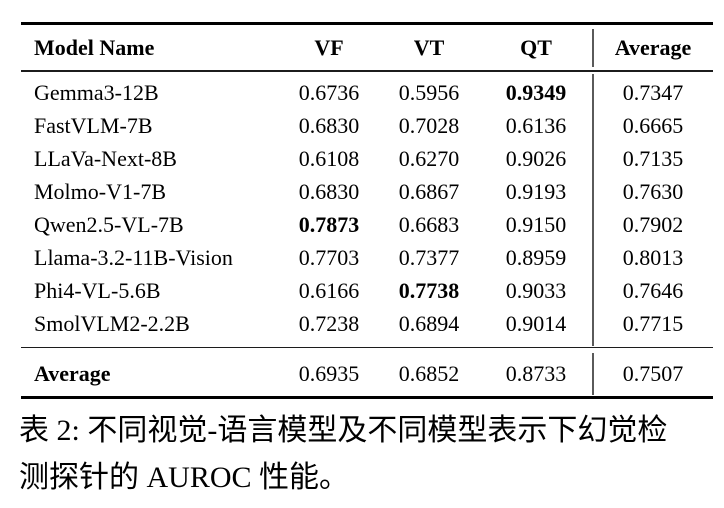 The height and width of the screenshot is (508, 724). Describe the element at coordinates (367, 372) in the screenshot. I see `table-average-row: Average 0.6935 0.6852 0.8733 0.7507` at that location.